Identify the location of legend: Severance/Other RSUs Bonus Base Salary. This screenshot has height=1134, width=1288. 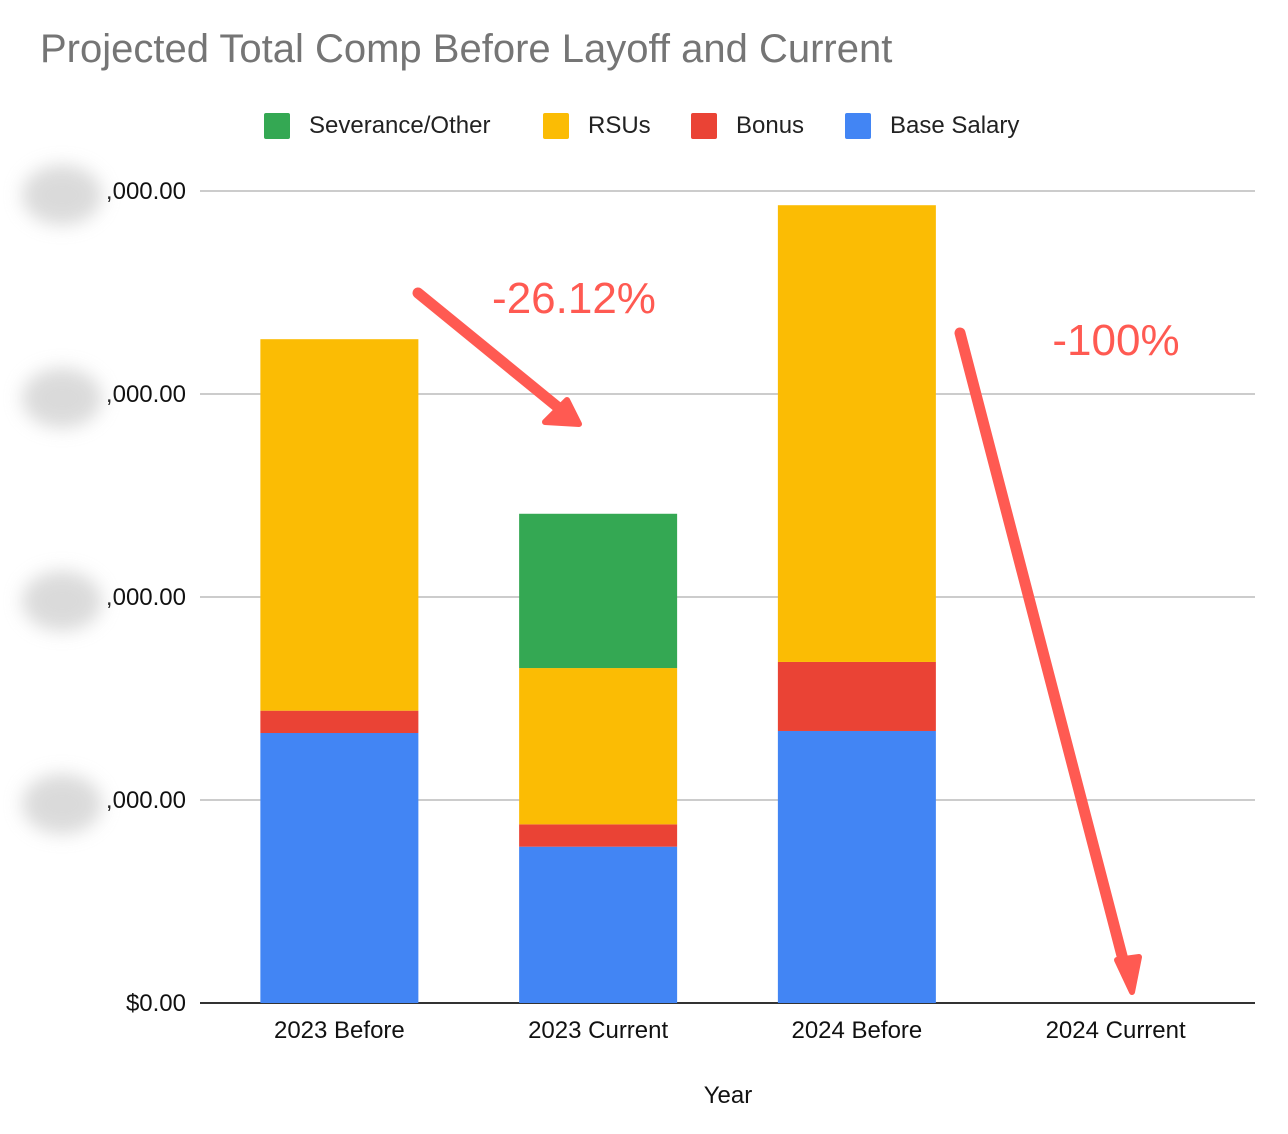
(641, 125).